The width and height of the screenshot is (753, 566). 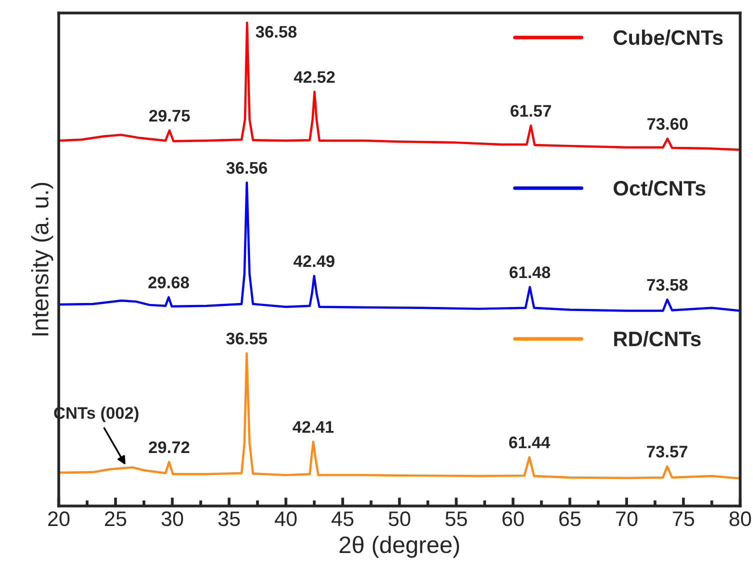 What do you see at coordinates (667, 124) in the screenshot?
I see `annotation: 73.60` at bounding box center [667, 124].